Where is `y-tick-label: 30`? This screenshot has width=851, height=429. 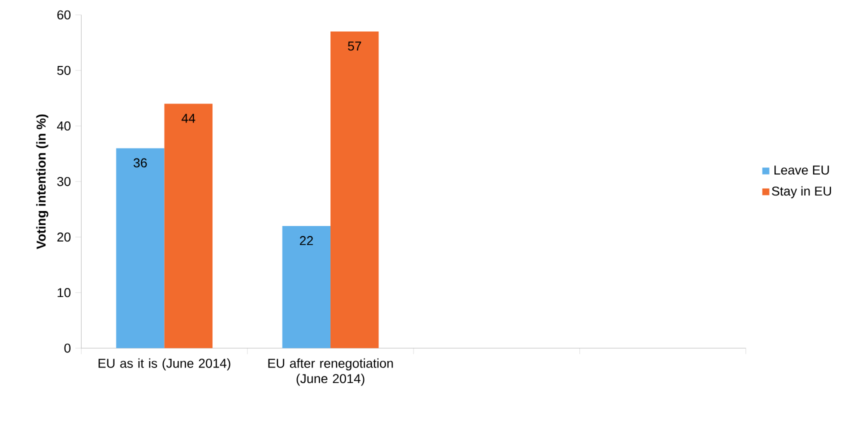 y-tick-label: 30 is located at coordinates (64, 181).